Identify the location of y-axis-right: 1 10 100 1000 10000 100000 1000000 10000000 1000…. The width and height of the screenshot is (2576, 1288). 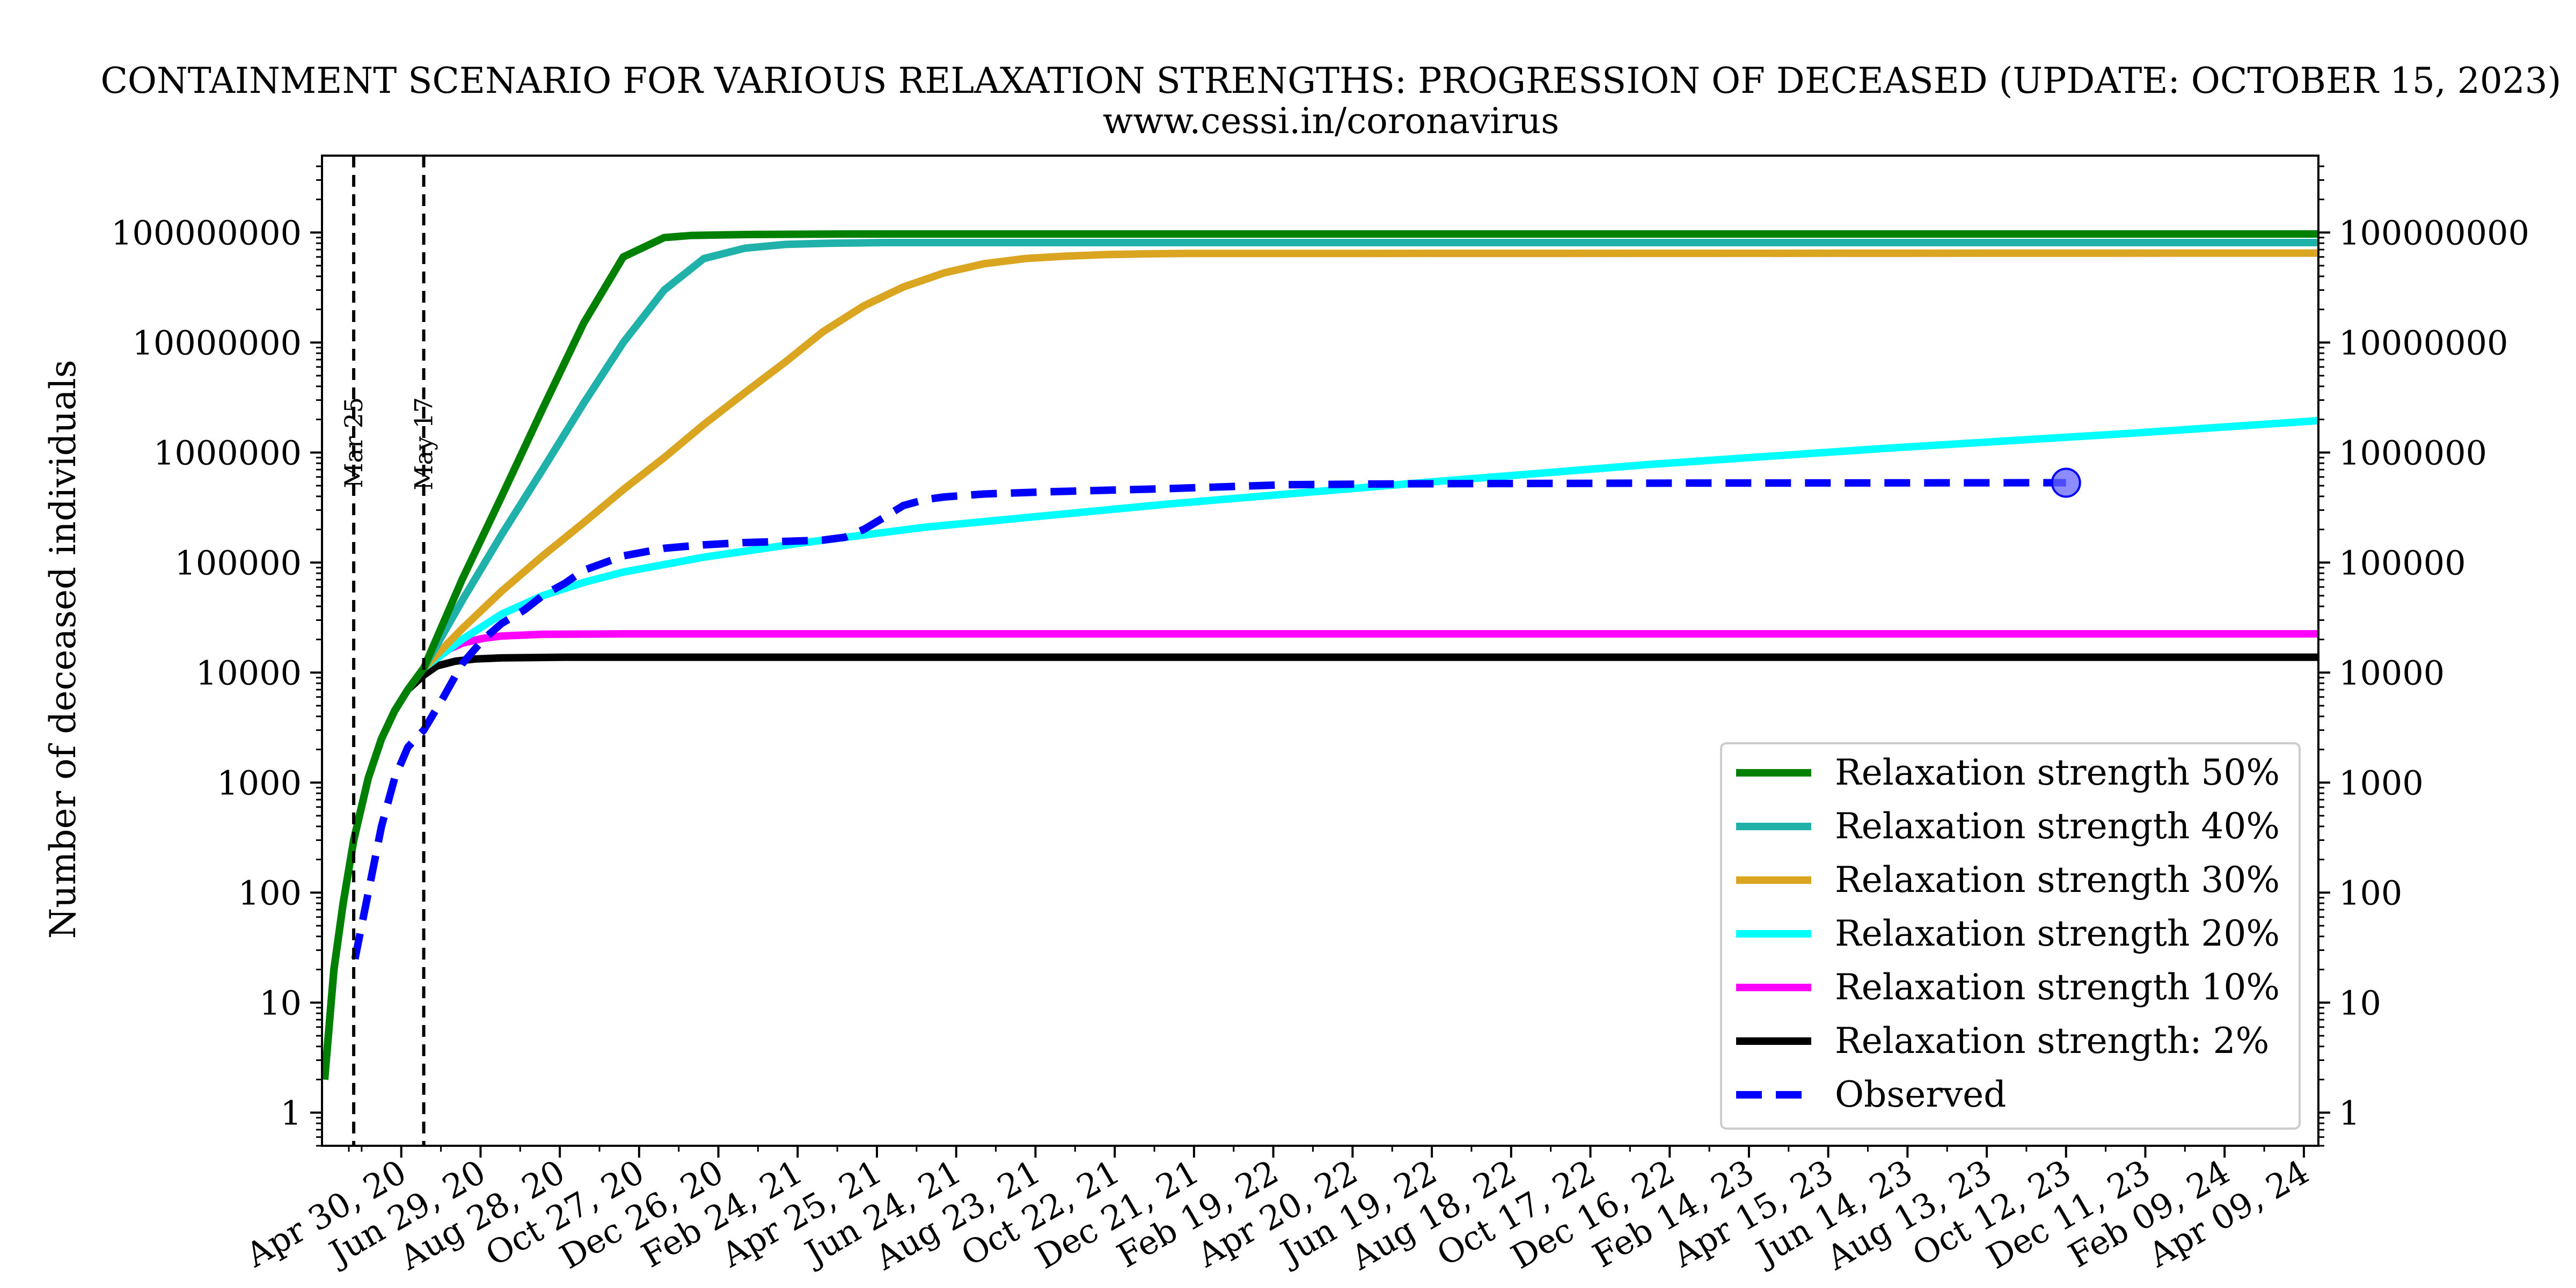
(2423, 656).